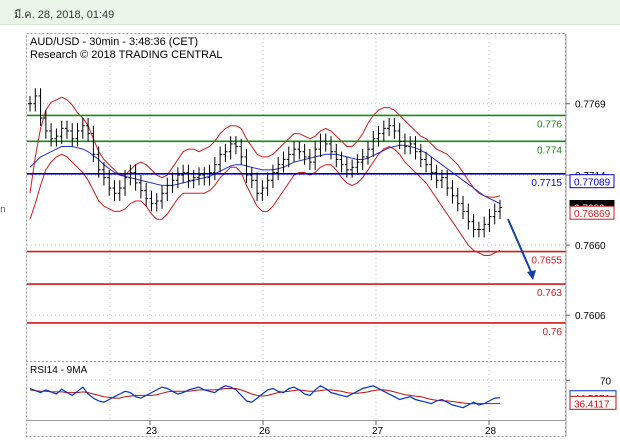  What do you see at coordinates (546, 183) in the screenshot?
I see `level-label: 0.7715` at bounding box center [546, 183].